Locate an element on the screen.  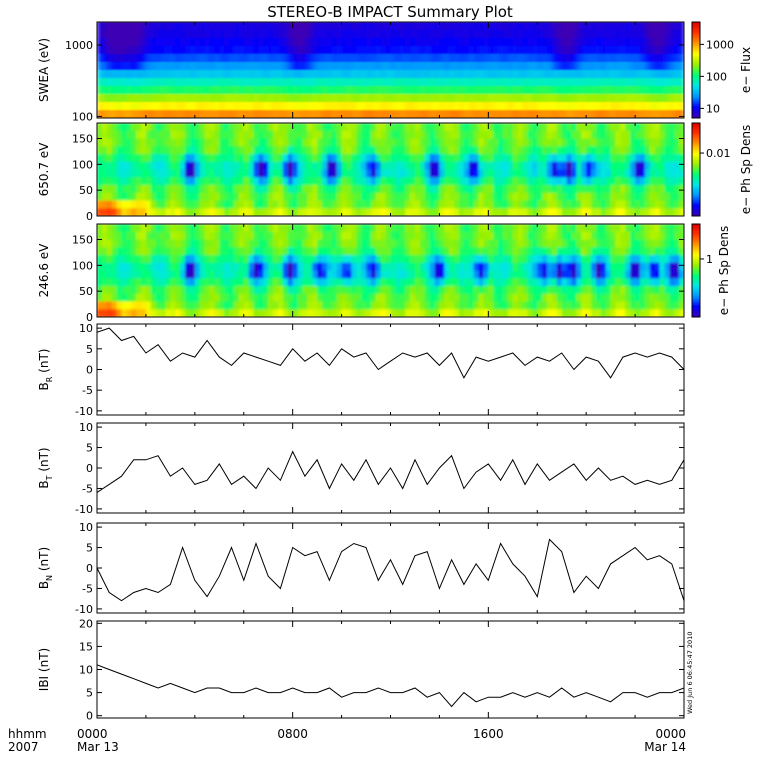
timestamp-stamp: Wed Jun 6 06:45:47 2010 is located at coordinates (690, 673).